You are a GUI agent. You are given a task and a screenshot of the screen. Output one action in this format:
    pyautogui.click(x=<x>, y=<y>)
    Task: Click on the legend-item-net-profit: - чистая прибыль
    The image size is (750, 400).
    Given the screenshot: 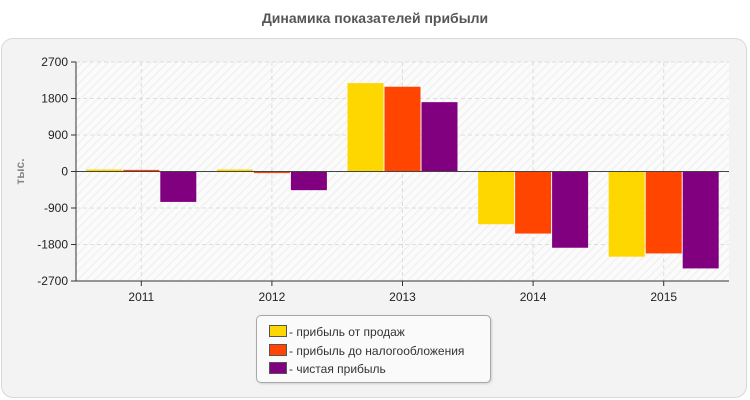 What is the action you would take?
    pyautogui.click(x=327, y=369)
    